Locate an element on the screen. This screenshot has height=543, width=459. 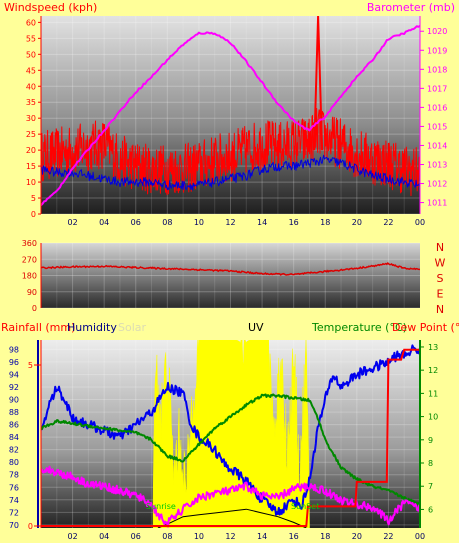
sun-annotations: Sunrise SunSet is located at coordinates (232, 506).